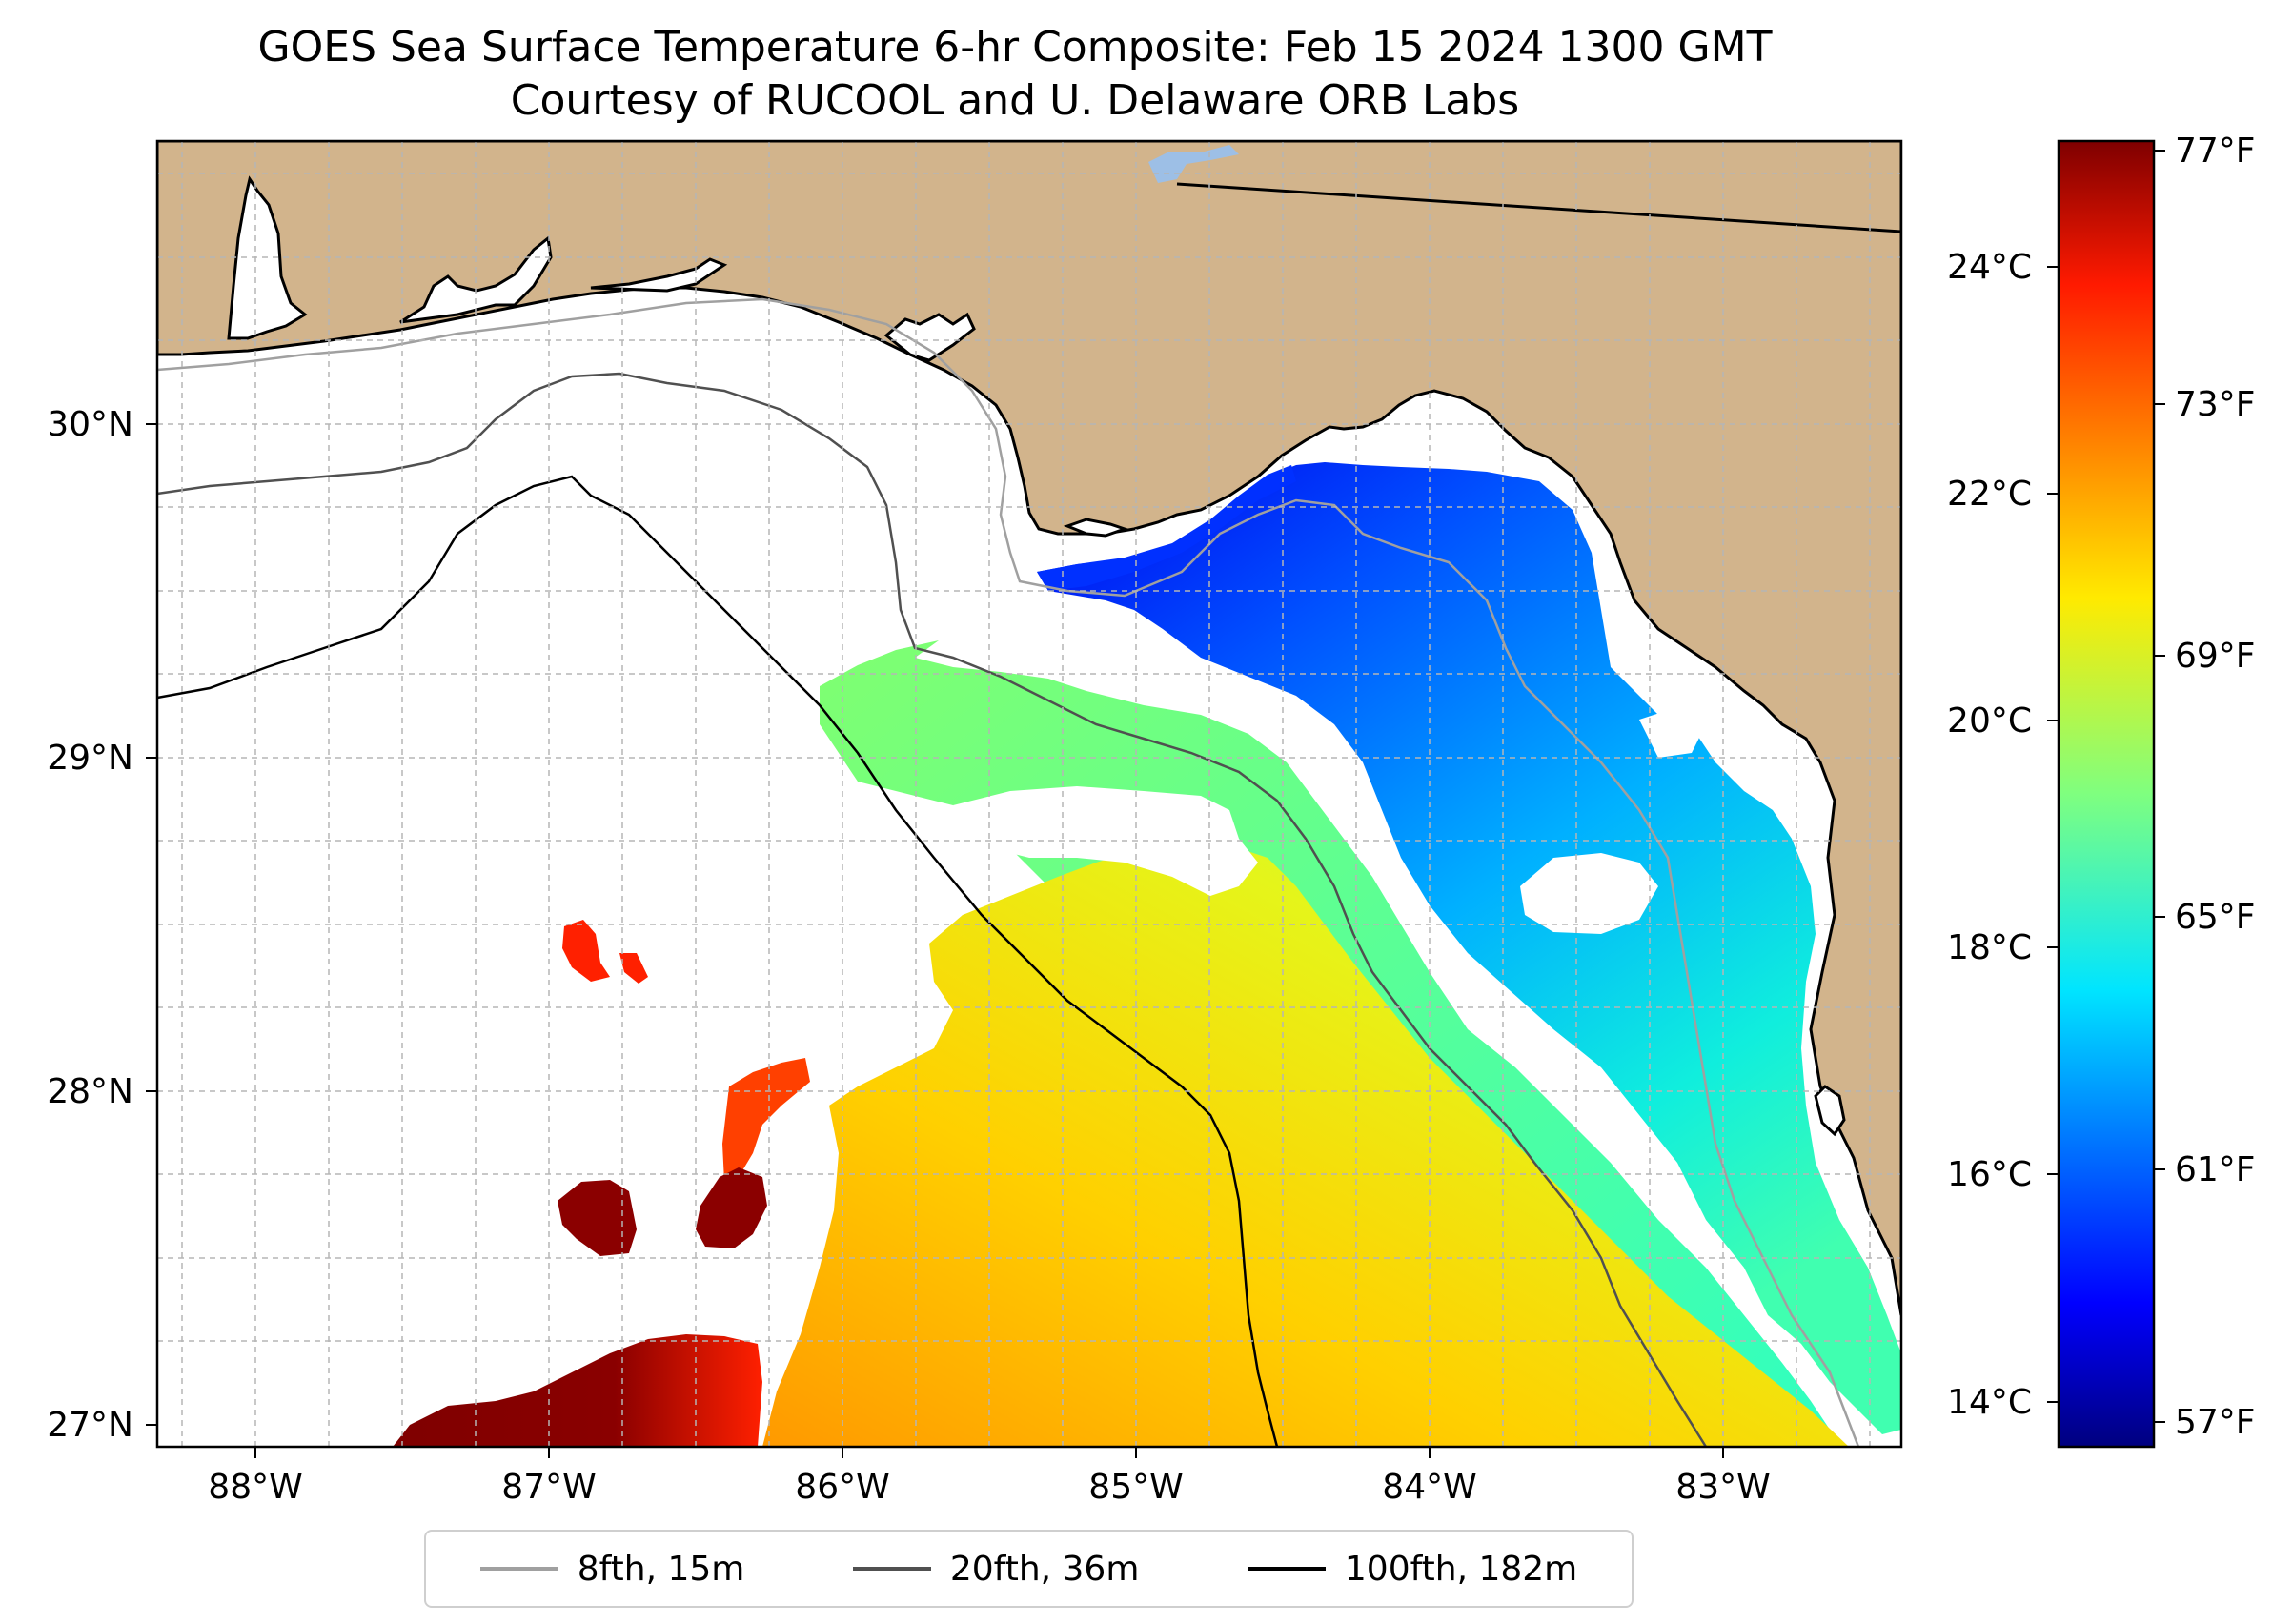 The image size is (2293, 1624). What do you see at coordinates (1096, 528) in the screenshot?
I see `bay-apalachicola` at bounding box center [1096, 528].